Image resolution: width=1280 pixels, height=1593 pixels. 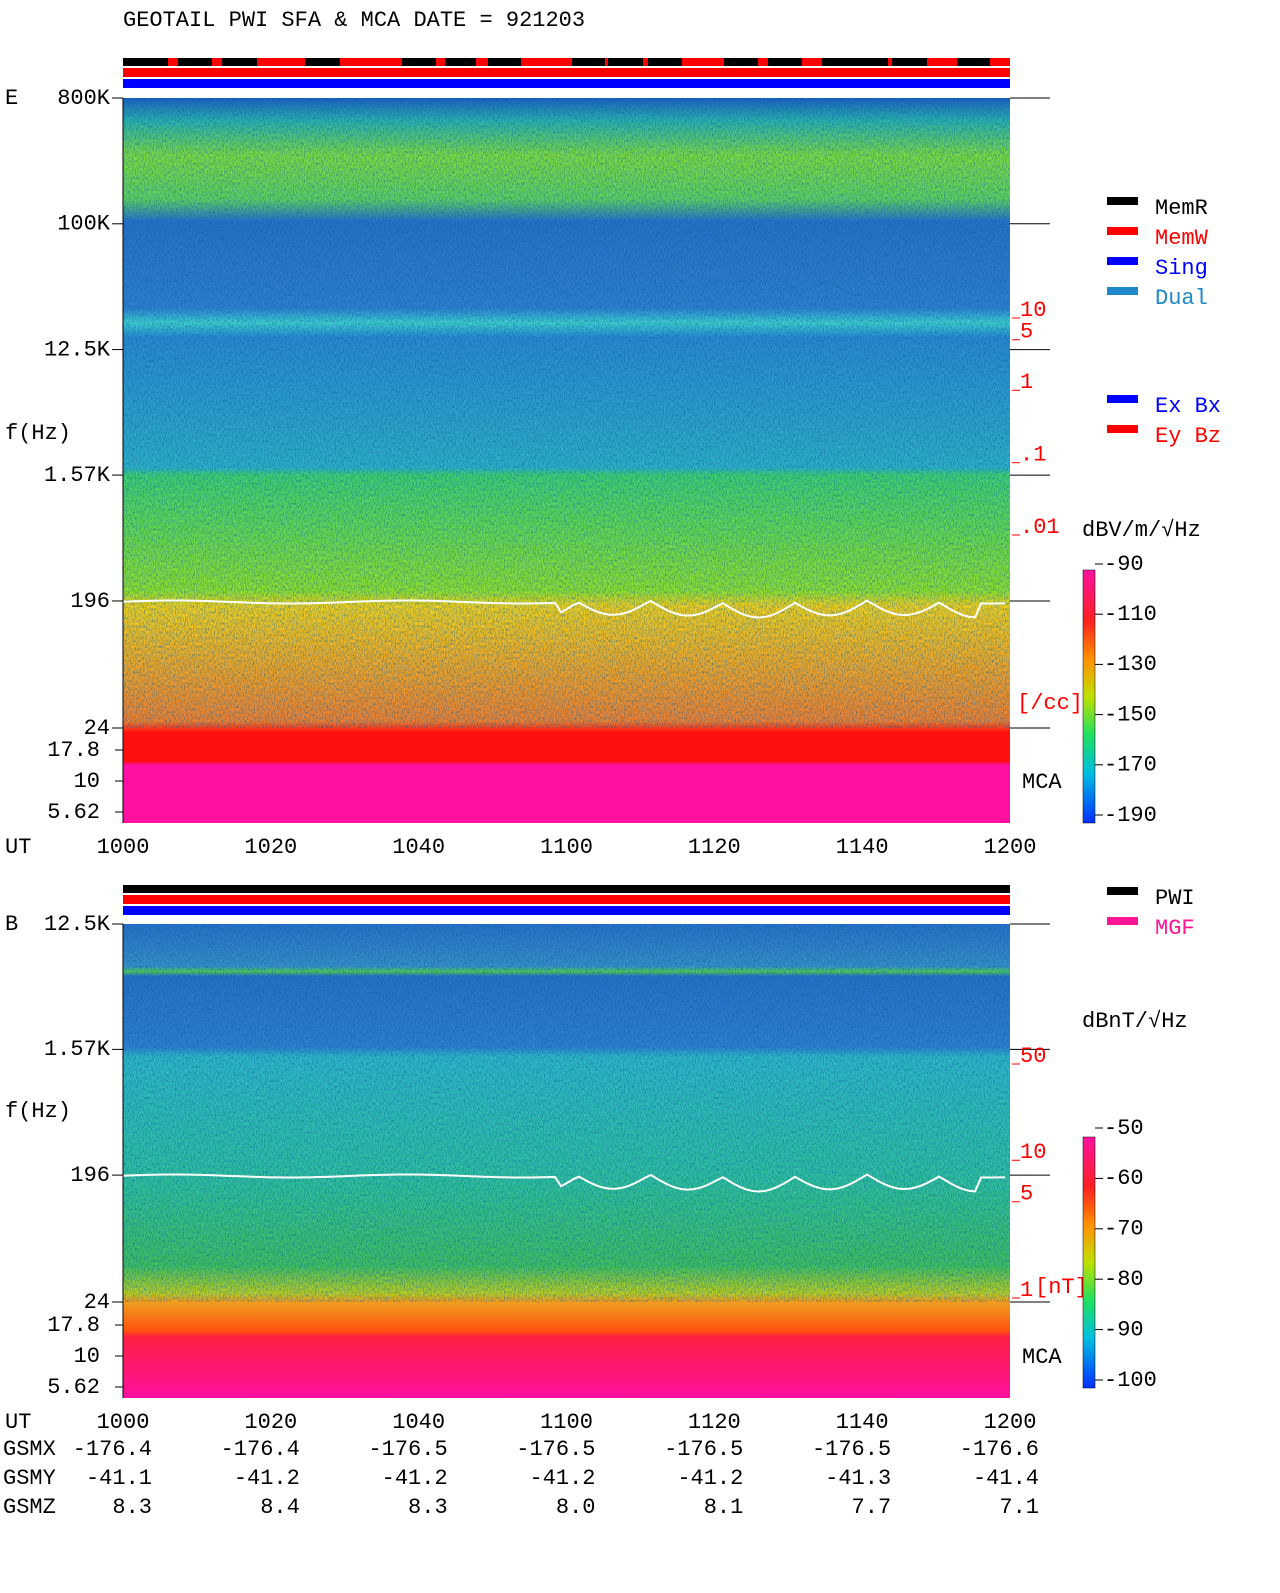 I want to click on x-tick-label: 1040, so click(x=418, y=847).